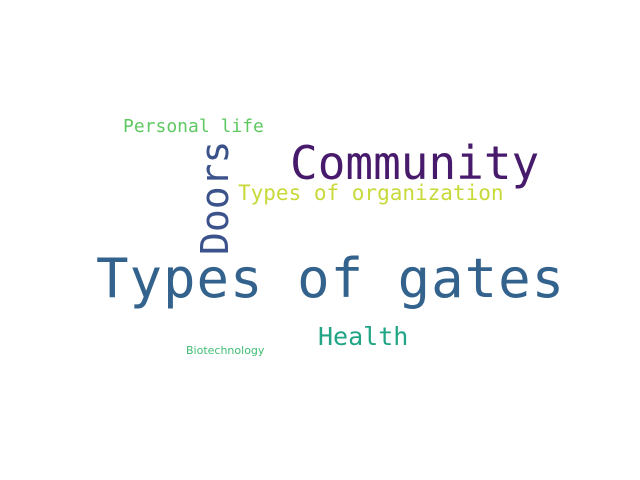 The image size is (640, 480). Describe the element at coordinates (363, 336) in the screenshot. I see `word-health: Health` at that location.